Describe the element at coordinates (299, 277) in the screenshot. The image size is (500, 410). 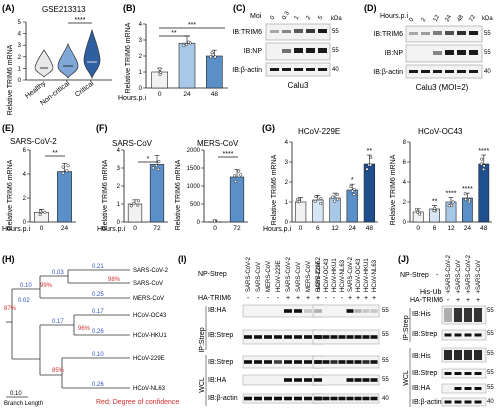
I see `panel-i-col-label: SARS-CoV` at that location.